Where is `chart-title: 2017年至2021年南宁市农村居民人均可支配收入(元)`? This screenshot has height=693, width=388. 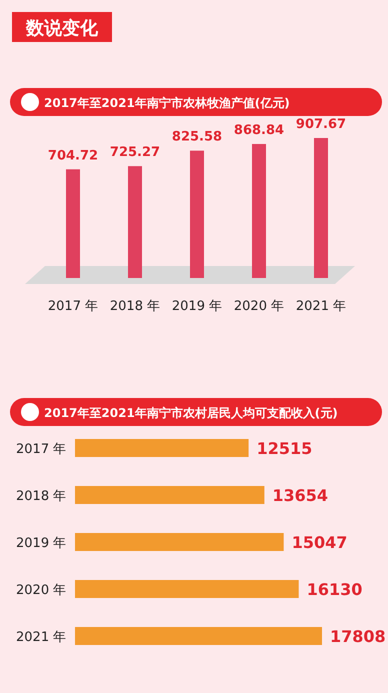
chart-title: 2017年至2021年南宁市农村居民人均可支配收入(元) is located at coordinates (191, 413).